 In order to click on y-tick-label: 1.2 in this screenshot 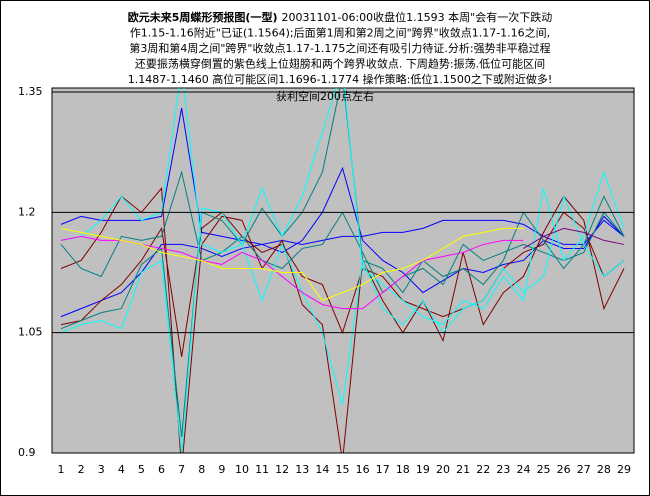, I will do `click(27, 211)`.